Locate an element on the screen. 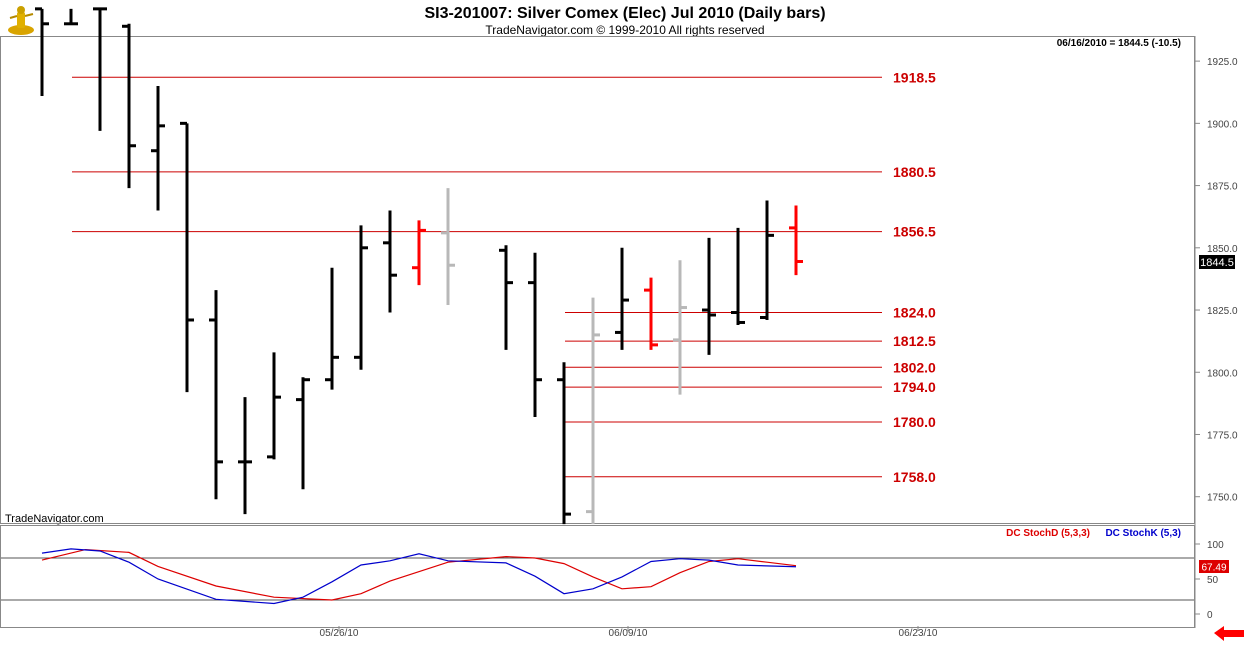  stoch-k-line is located at coordinates (419, 576).